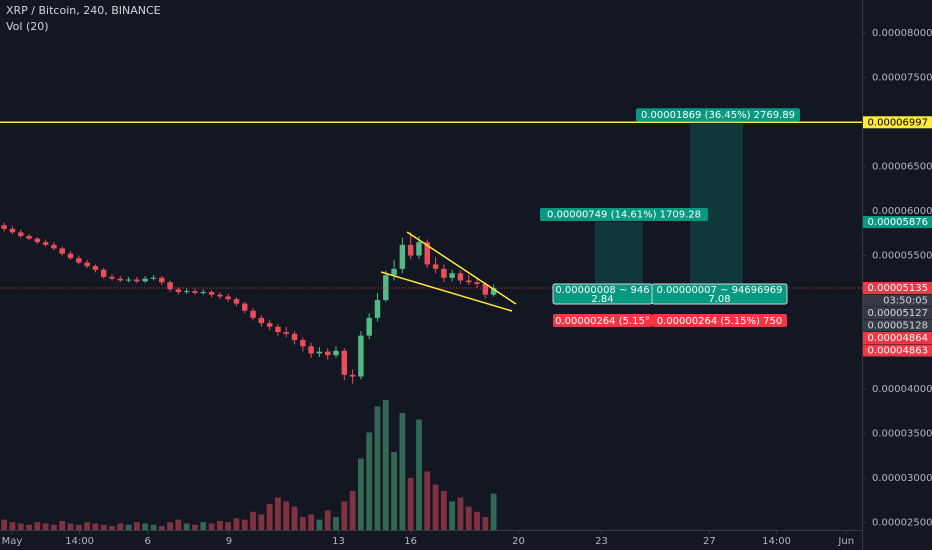 The width and height of the screenshot is (932, 550). I want to click on chart-title: XRP / Bitcoin, 240, BINANCE, so click(83, 10).